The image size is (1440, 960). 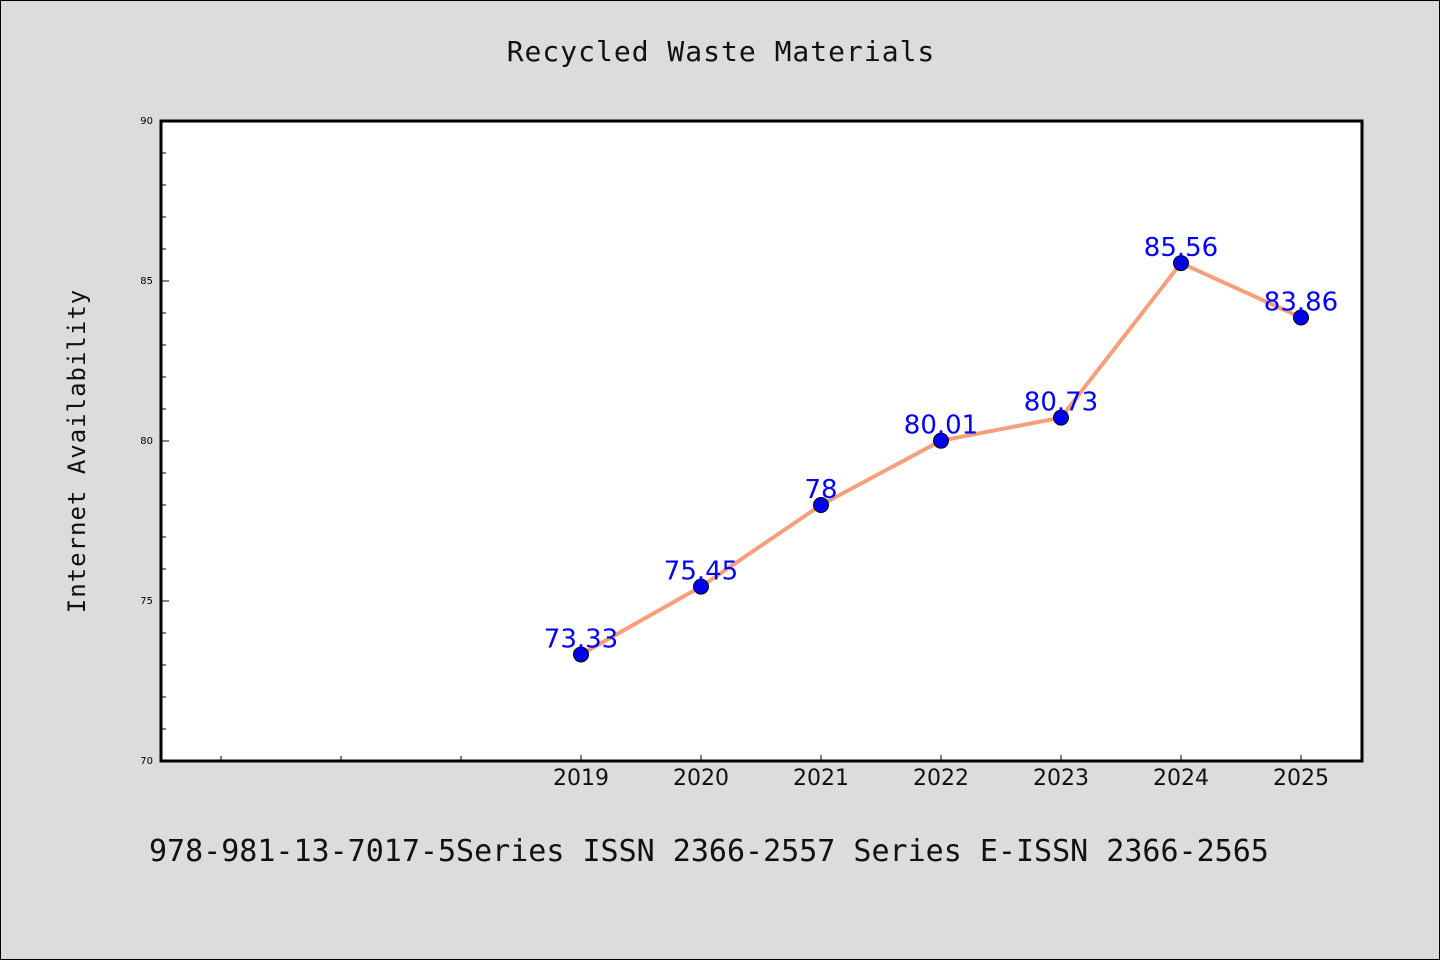 I want to click on data-label: 80.73, so click(x=1061, y=403).